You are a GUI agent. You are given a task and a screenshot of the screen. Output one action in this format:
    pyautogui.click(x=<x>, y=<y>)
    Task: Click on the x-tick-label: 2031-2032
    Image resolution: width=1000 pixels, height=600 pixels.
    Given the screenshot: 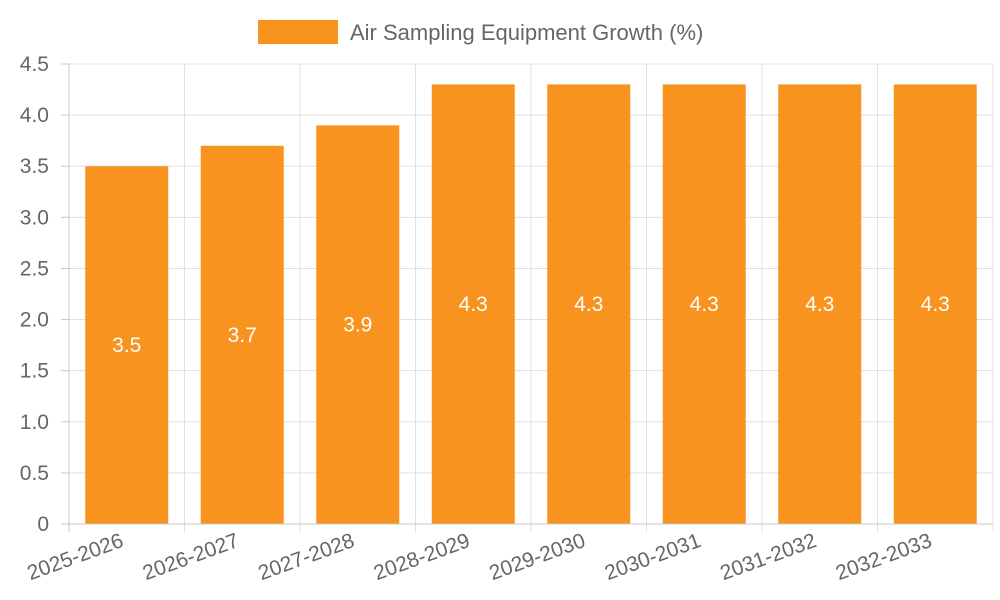 What is the action you would take?
    pyautogui.click(x=768, y=557)
    